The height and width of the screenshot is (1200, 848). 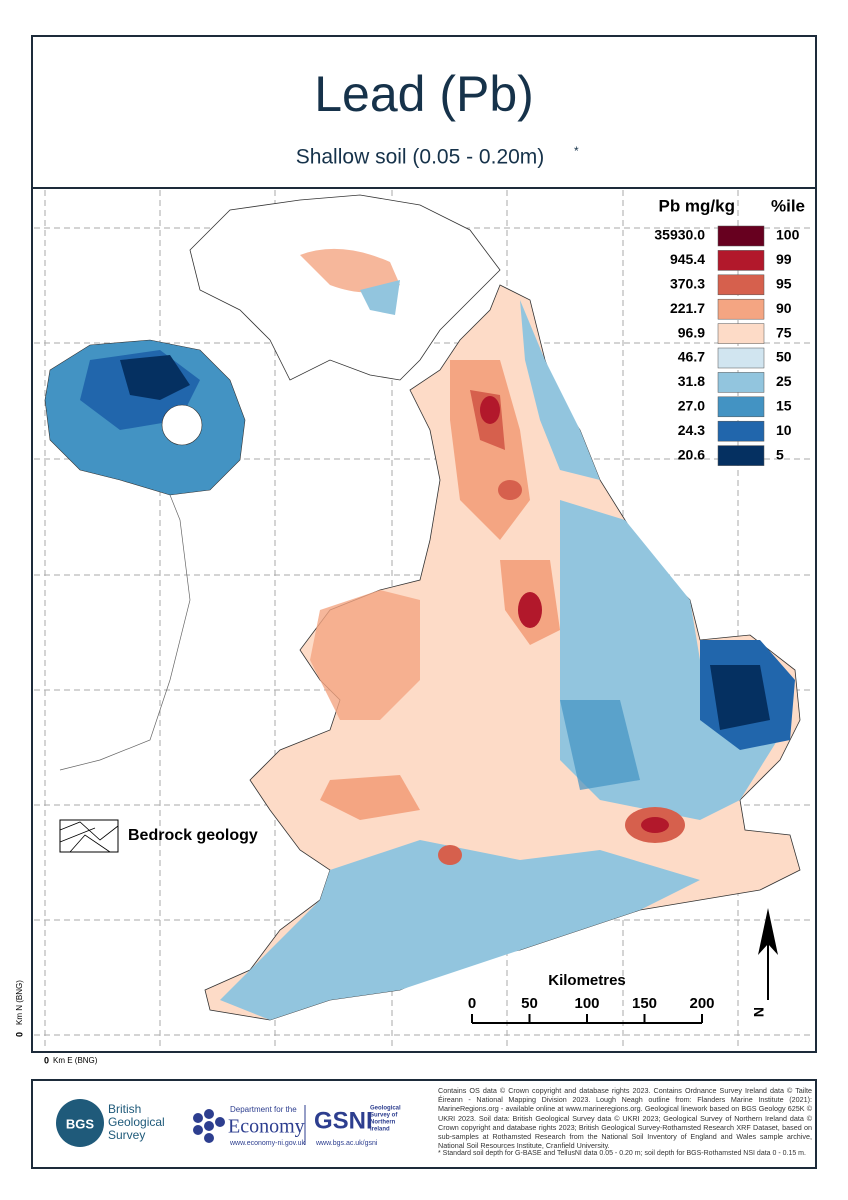 I want to click on economy-logo, so click(x=209, y=1126).